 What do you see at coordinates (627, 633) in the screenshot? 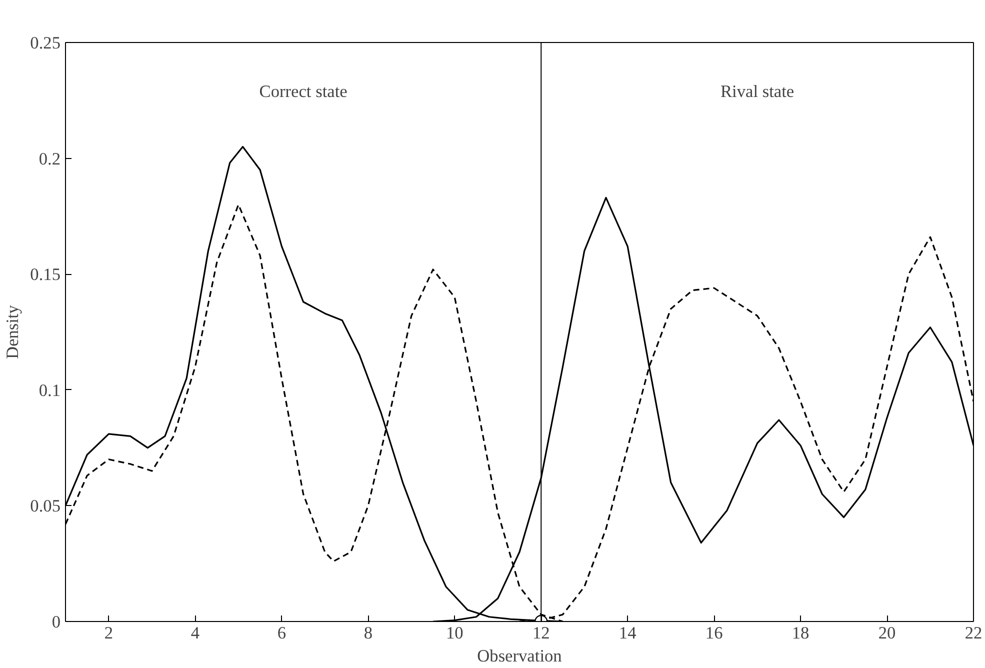
I see `x-tick-label: 14` at bounding box center [627, 633].